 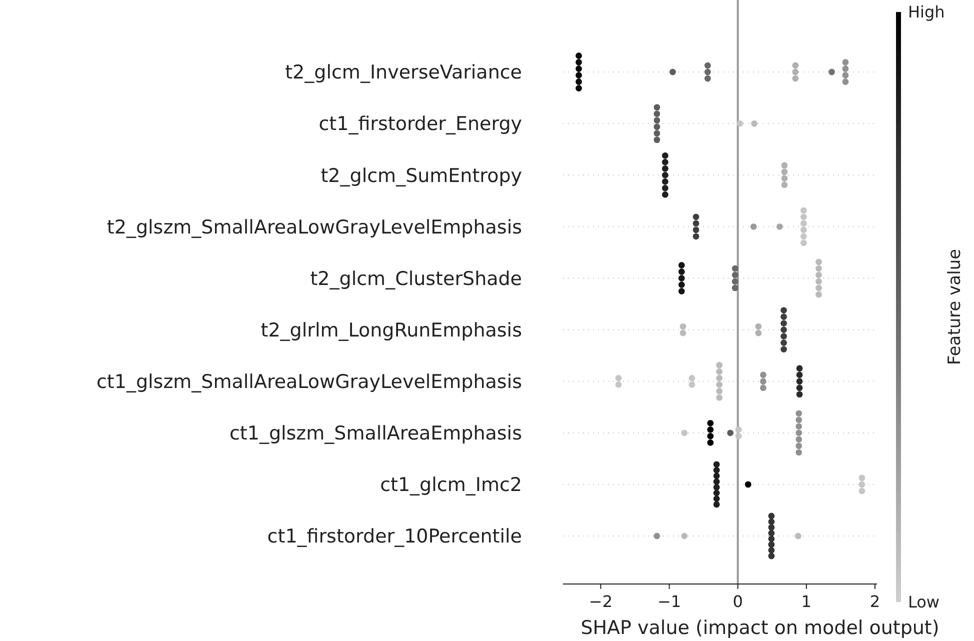 What do you see at coordinates (955, 307) in the screenshot?
I see `color-bar-title: Feature value` at bounding box center [955, 307].